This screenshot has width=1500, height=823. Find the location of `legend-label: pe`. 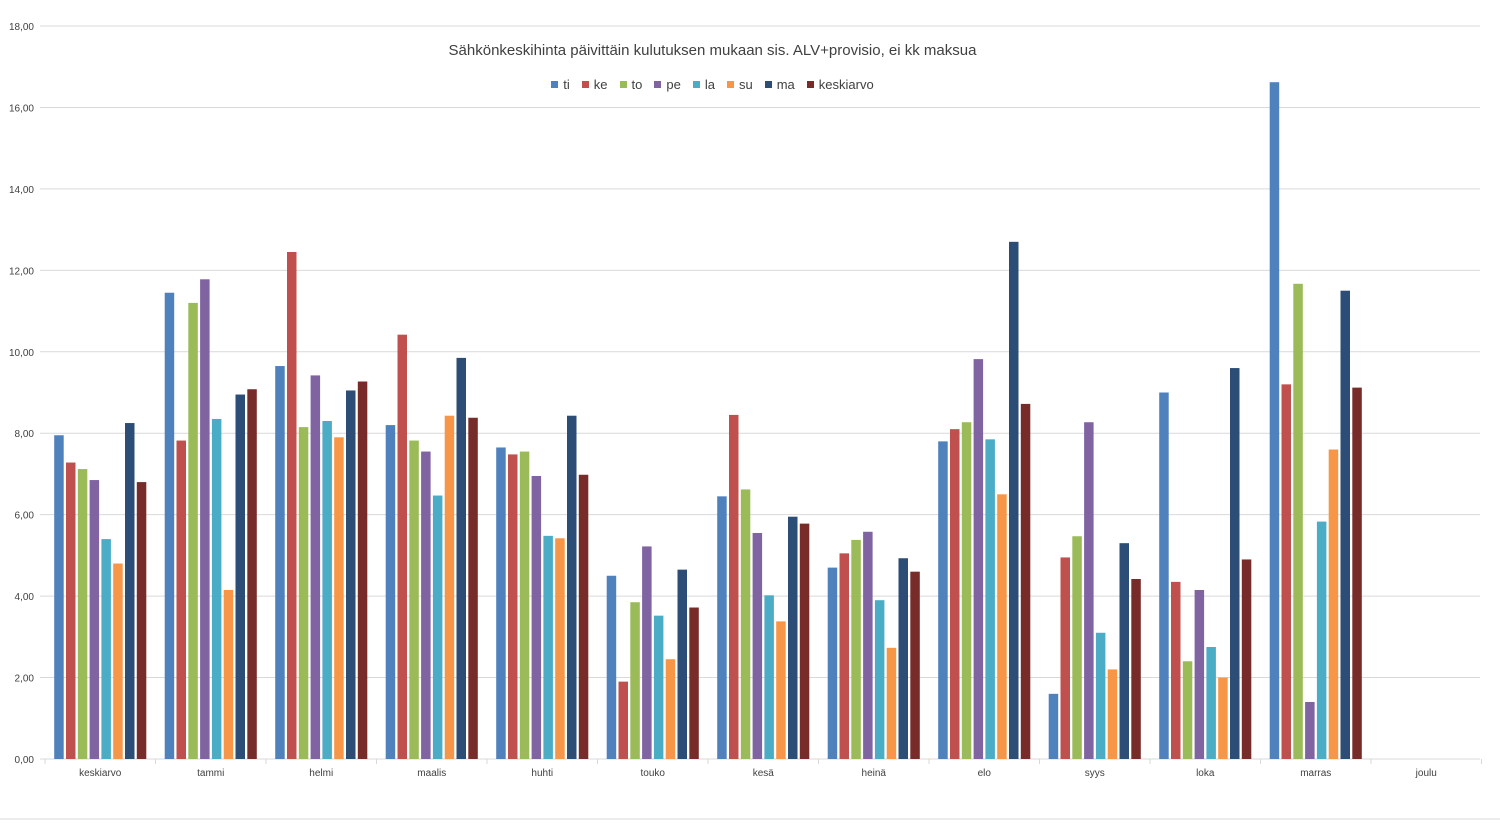

legend-label: pe is located at coordinates (673, 84).